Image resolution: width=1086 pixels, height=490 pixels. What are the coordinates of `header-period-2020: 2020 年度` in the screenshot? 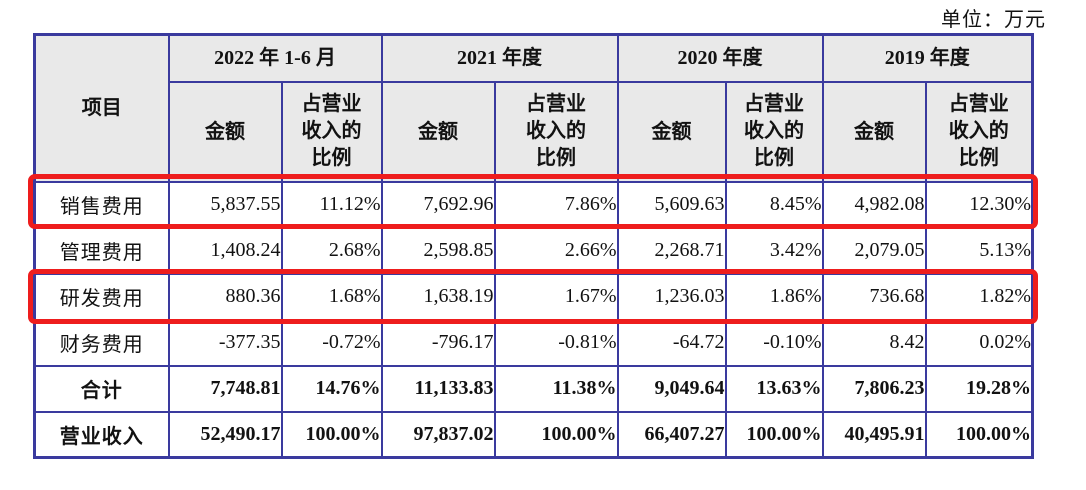 It's located at (720, 58).